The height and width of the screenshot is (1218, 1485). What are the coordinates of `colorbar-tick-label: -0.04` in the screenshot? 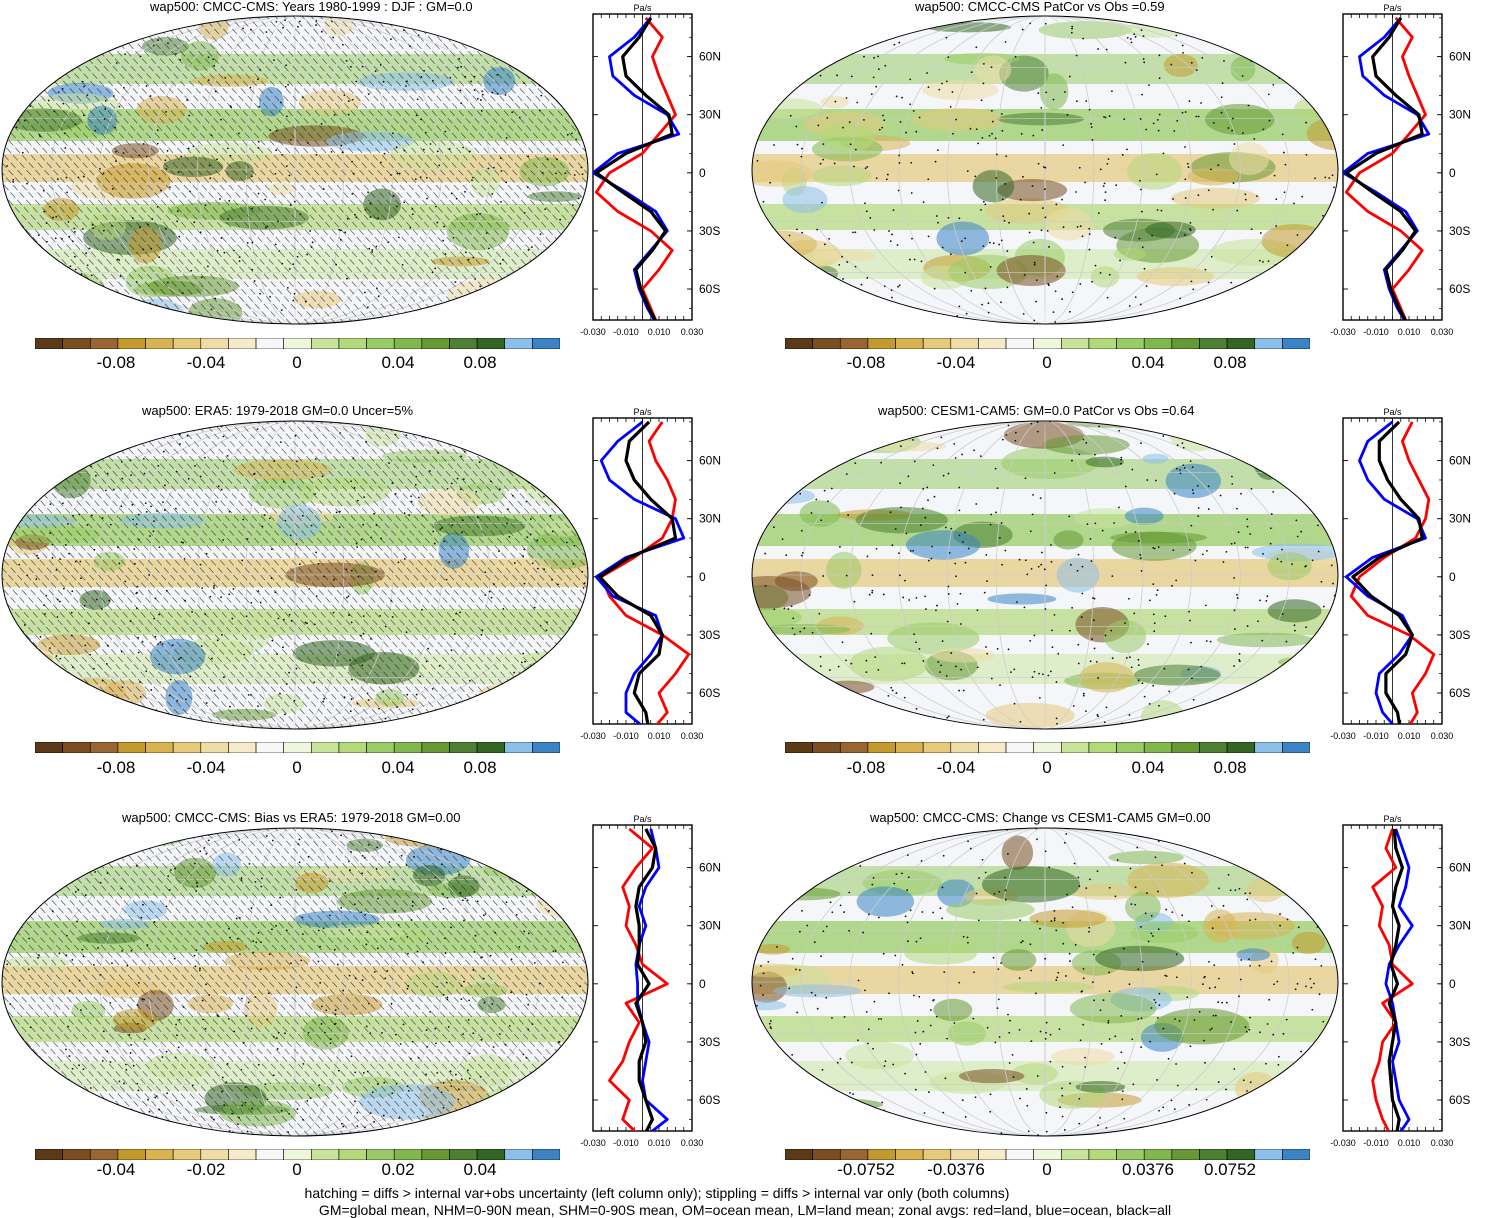 It's located at (116, 1169).